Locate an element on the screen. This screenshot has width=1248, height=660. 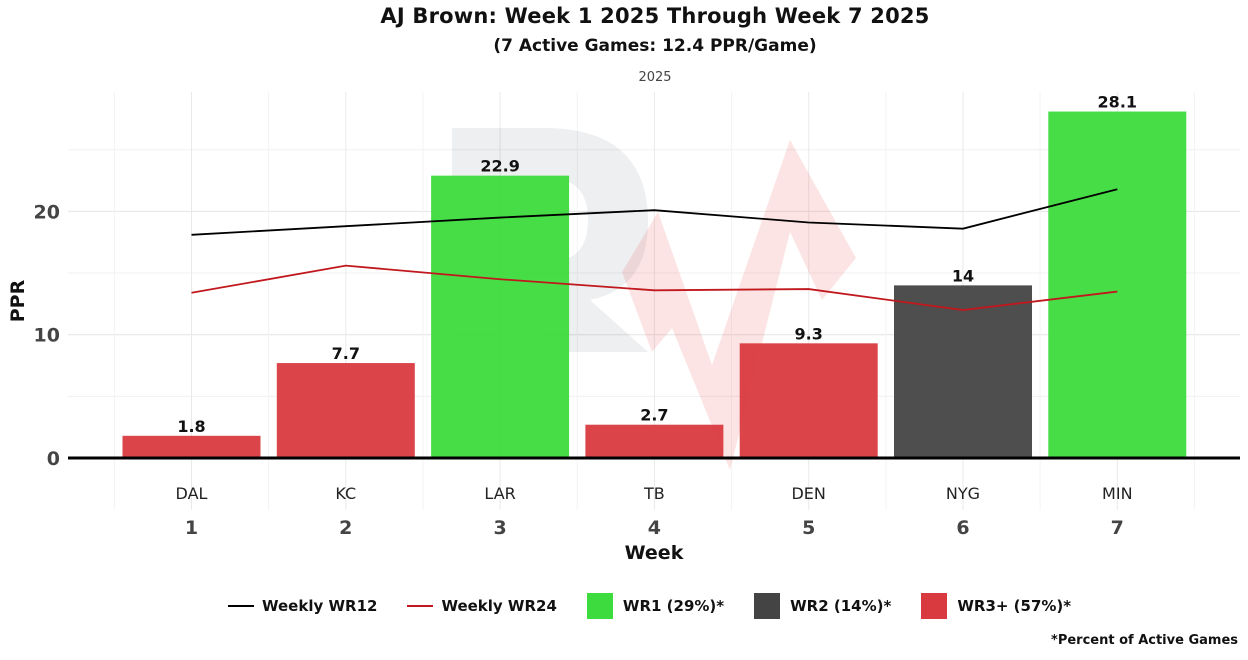
footnote: *Percent of Active Games is located at coordinates (1144, 640).